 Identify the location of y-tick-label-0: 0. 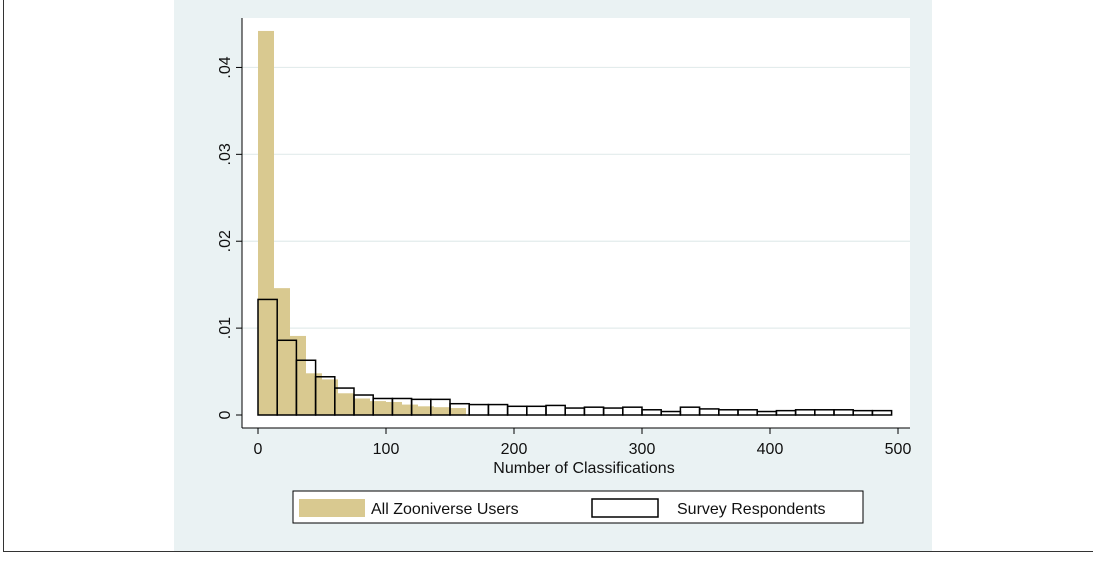
(225, 414).